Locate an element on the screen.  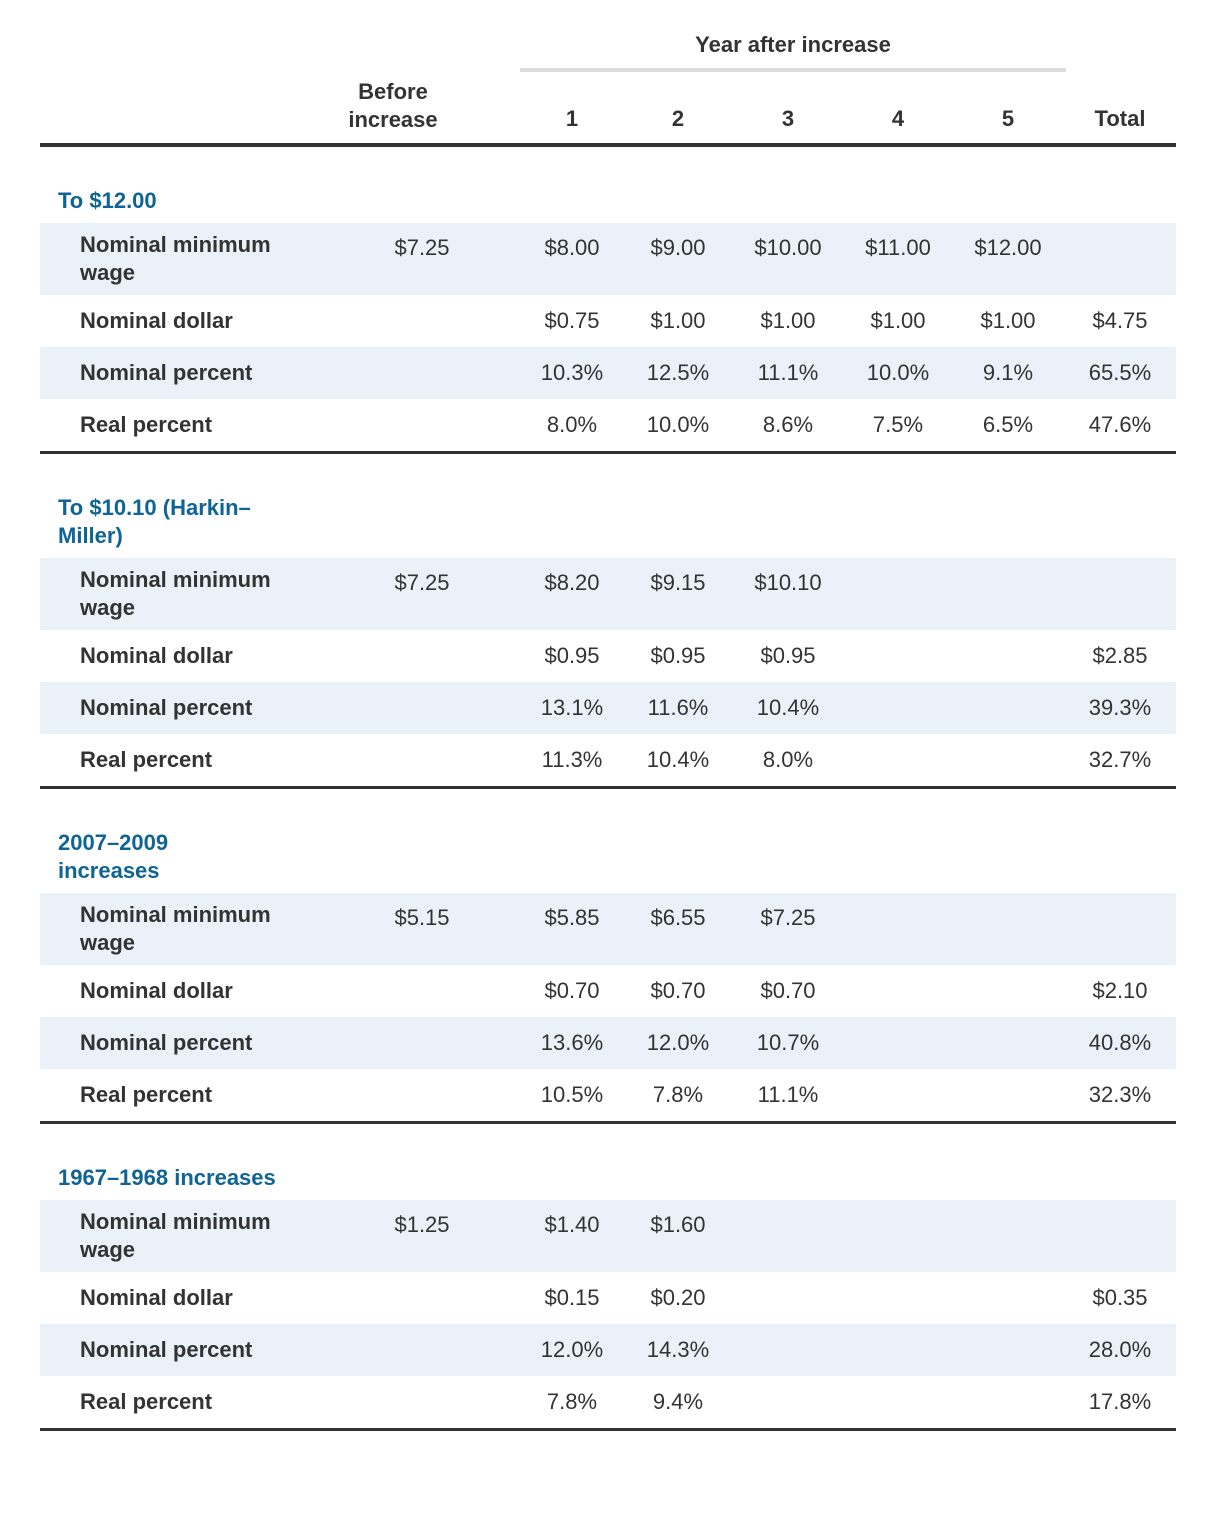
table-row: Nominal dollar $0.95 $0.95 $0.95 $2.85 is located at coordinates (608, 656).